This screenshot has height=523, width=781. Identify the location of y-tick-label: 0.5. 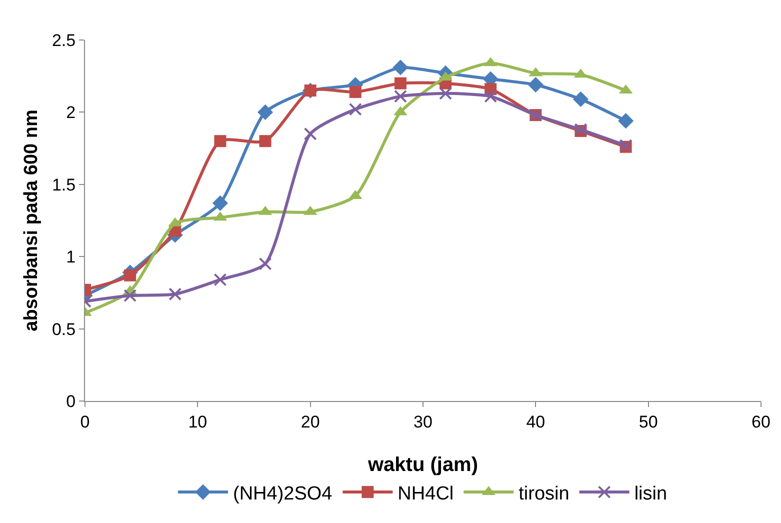
(64, 329).